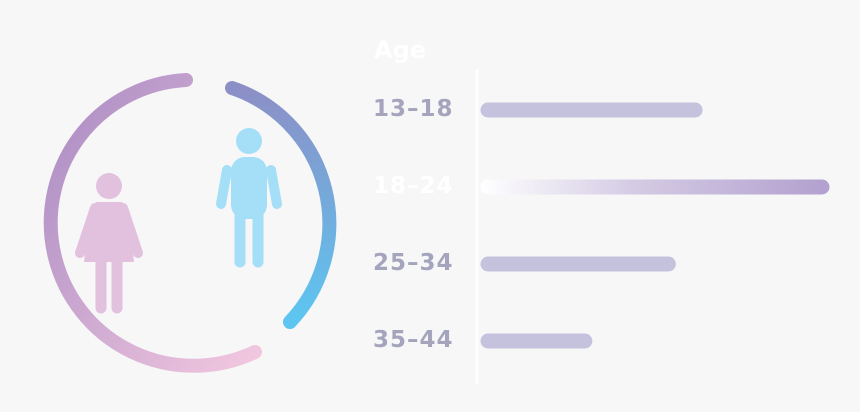 This screenshot has width=860, height=412. Describe the element at coordinates (413, 340) in the screenshot. I see `age-label-35-44: 35–44` at that location.